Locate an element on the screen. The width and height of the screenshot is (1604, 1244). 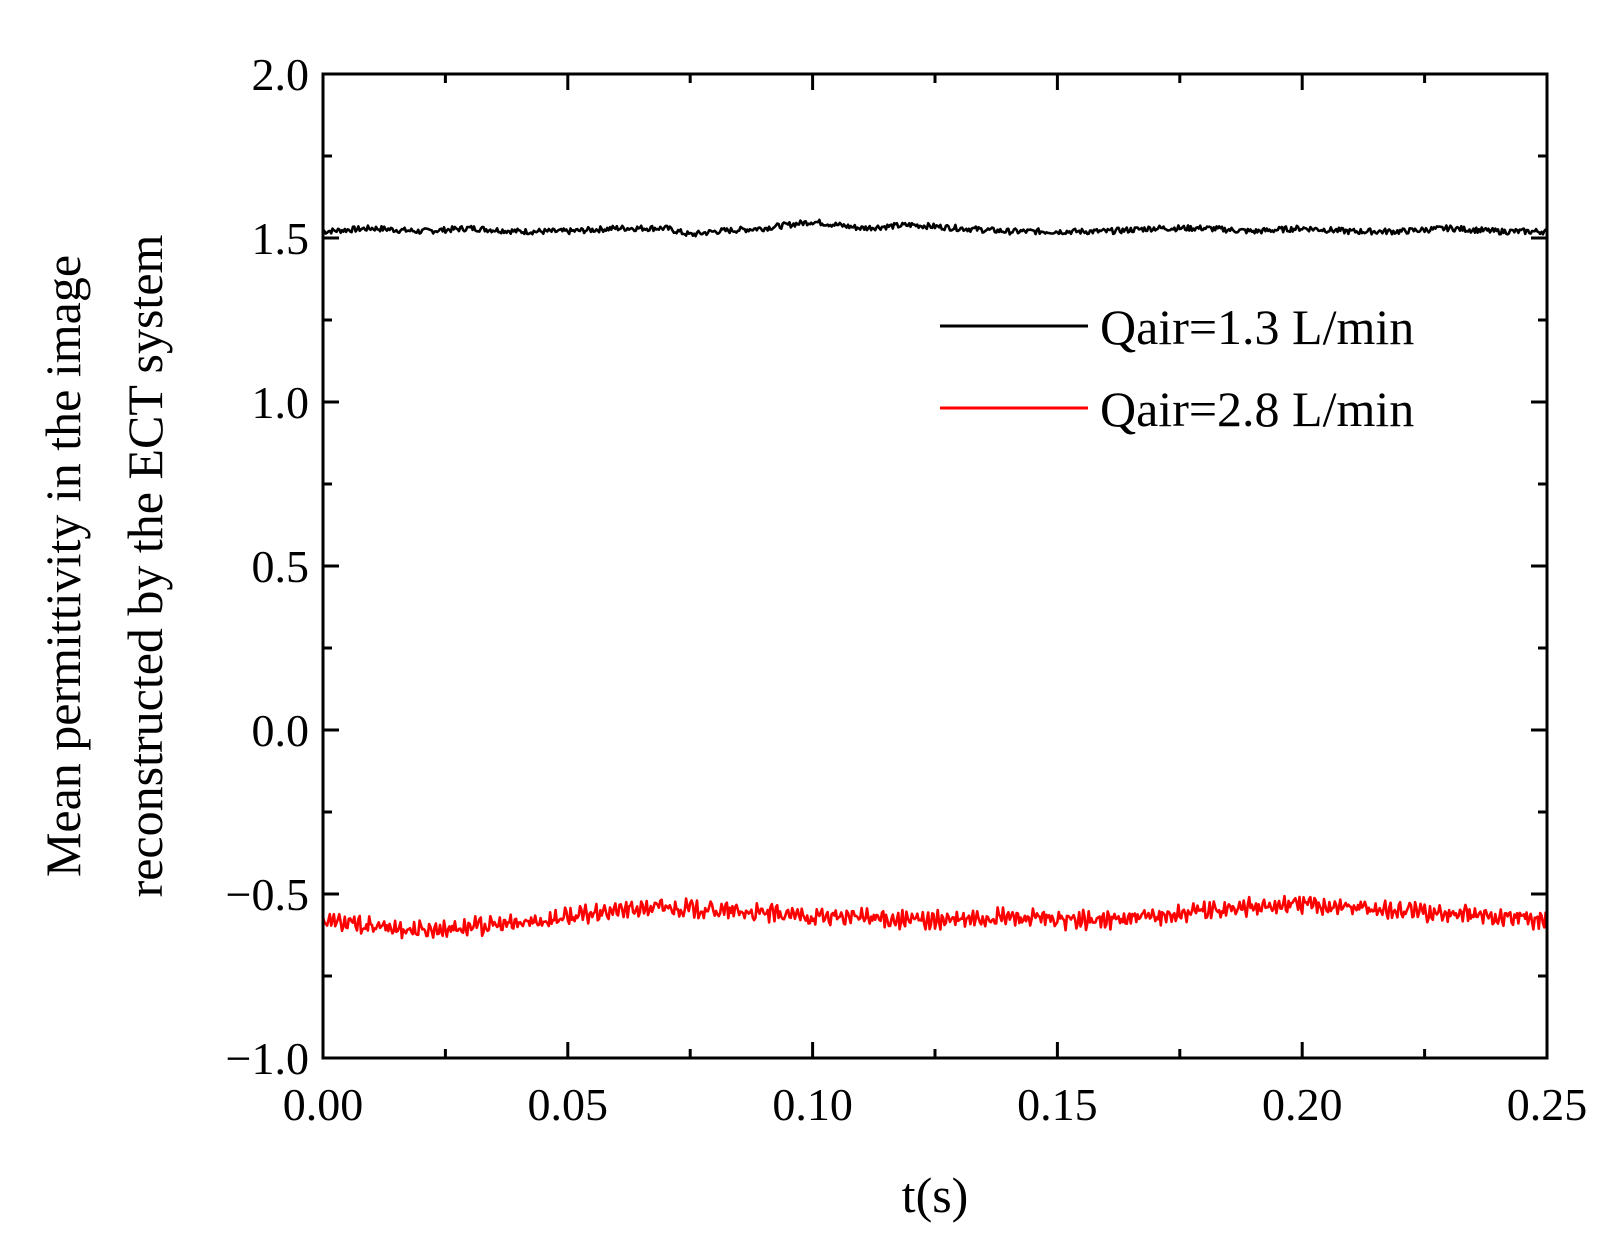
x-tick-label: 0.00 is located at coordinates (323, 1104).